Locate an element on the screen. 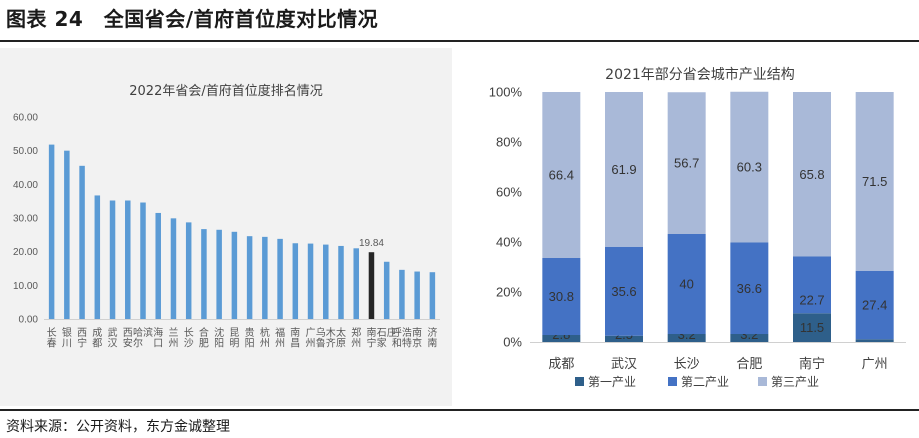 Image resolution: width=919 pixels, height=438 pixels. left-category-label-char: 福 is located at coordinates (280, 332).